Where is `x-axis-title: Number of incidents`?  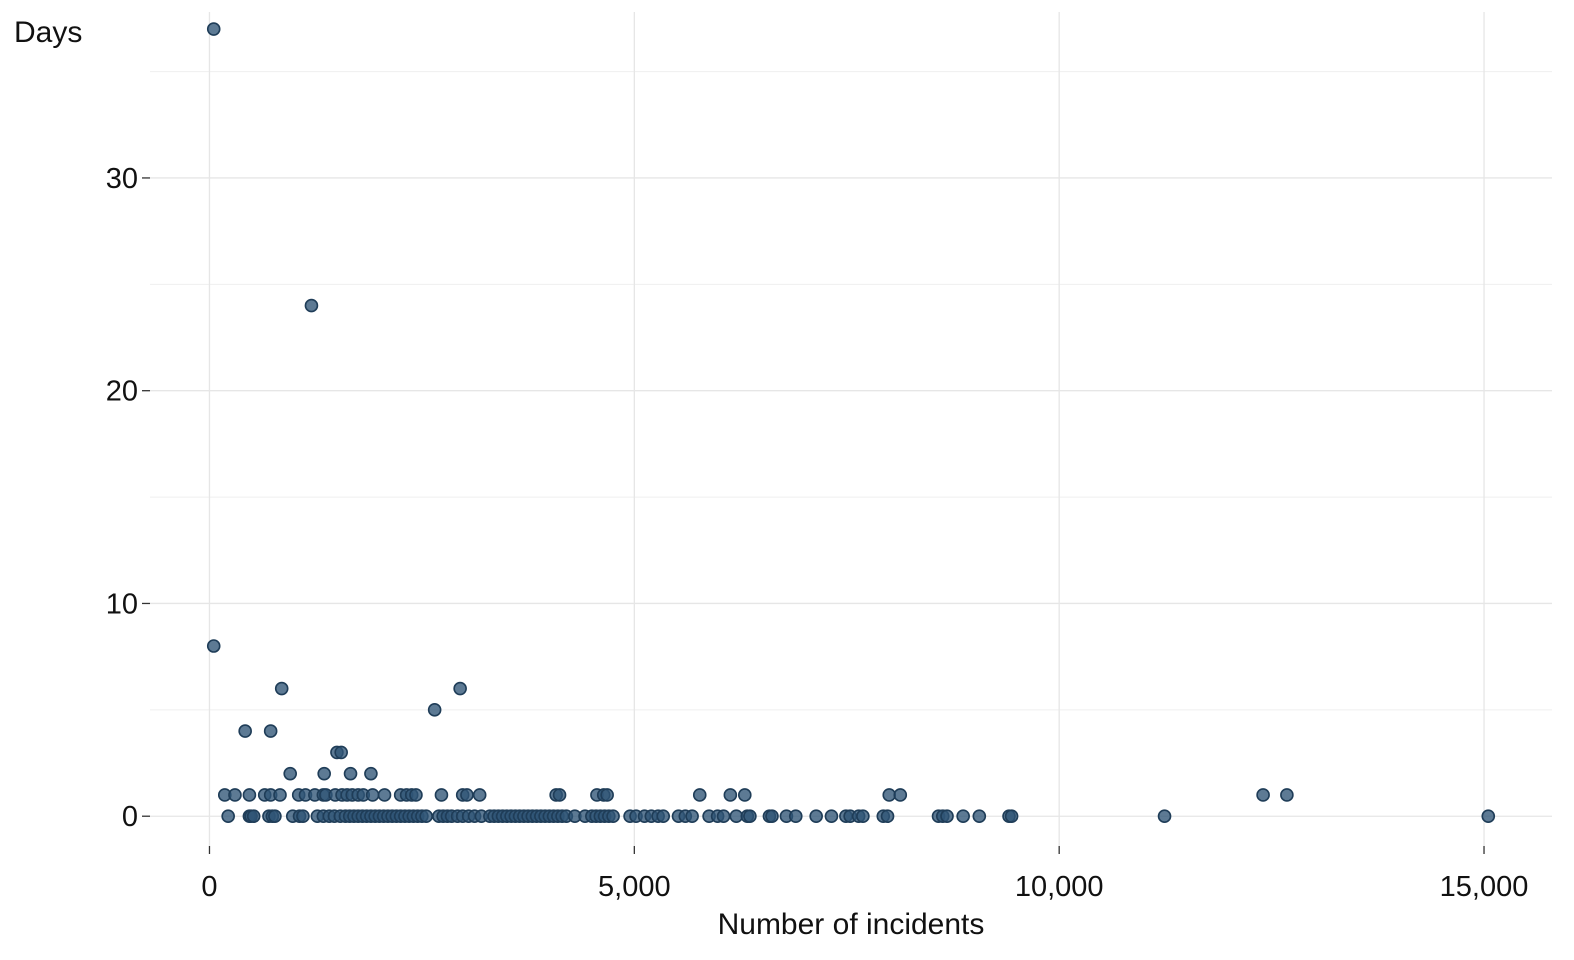 x-axis-title: Number of incidents is located at coordinates (851, 924).